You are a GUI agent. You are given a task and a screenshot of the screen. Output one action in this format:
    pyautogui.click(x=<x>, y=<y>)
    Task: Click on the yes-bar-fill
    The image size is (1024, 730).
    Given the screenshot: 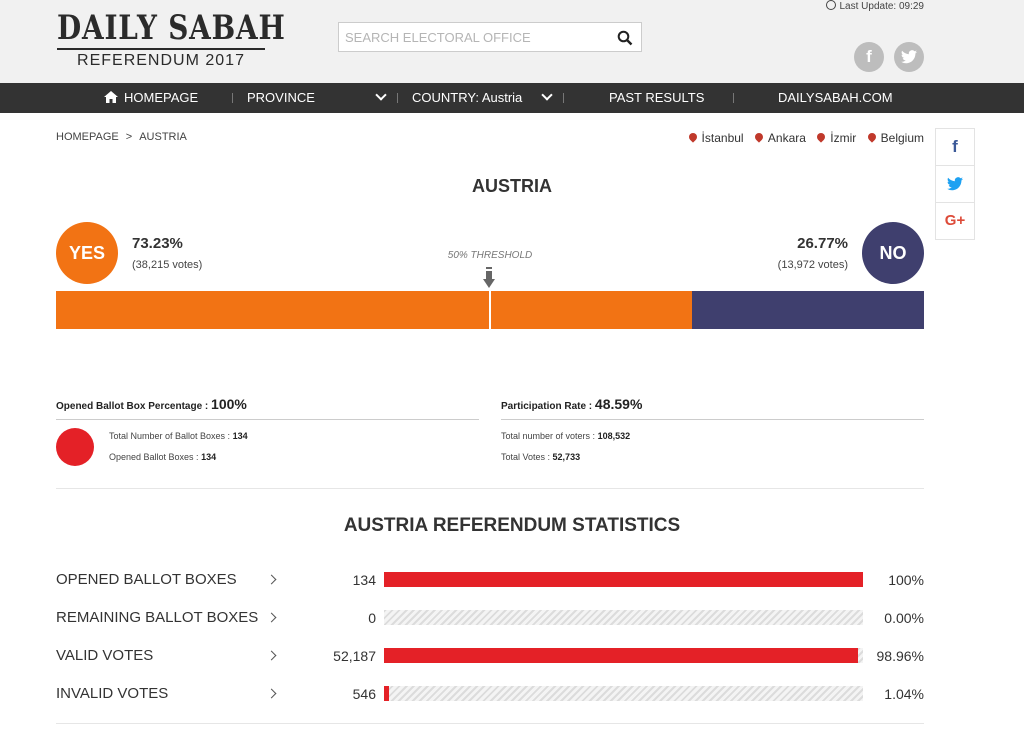 What is the action you would take?
    pyautogui.click(x=374, y=310)
    